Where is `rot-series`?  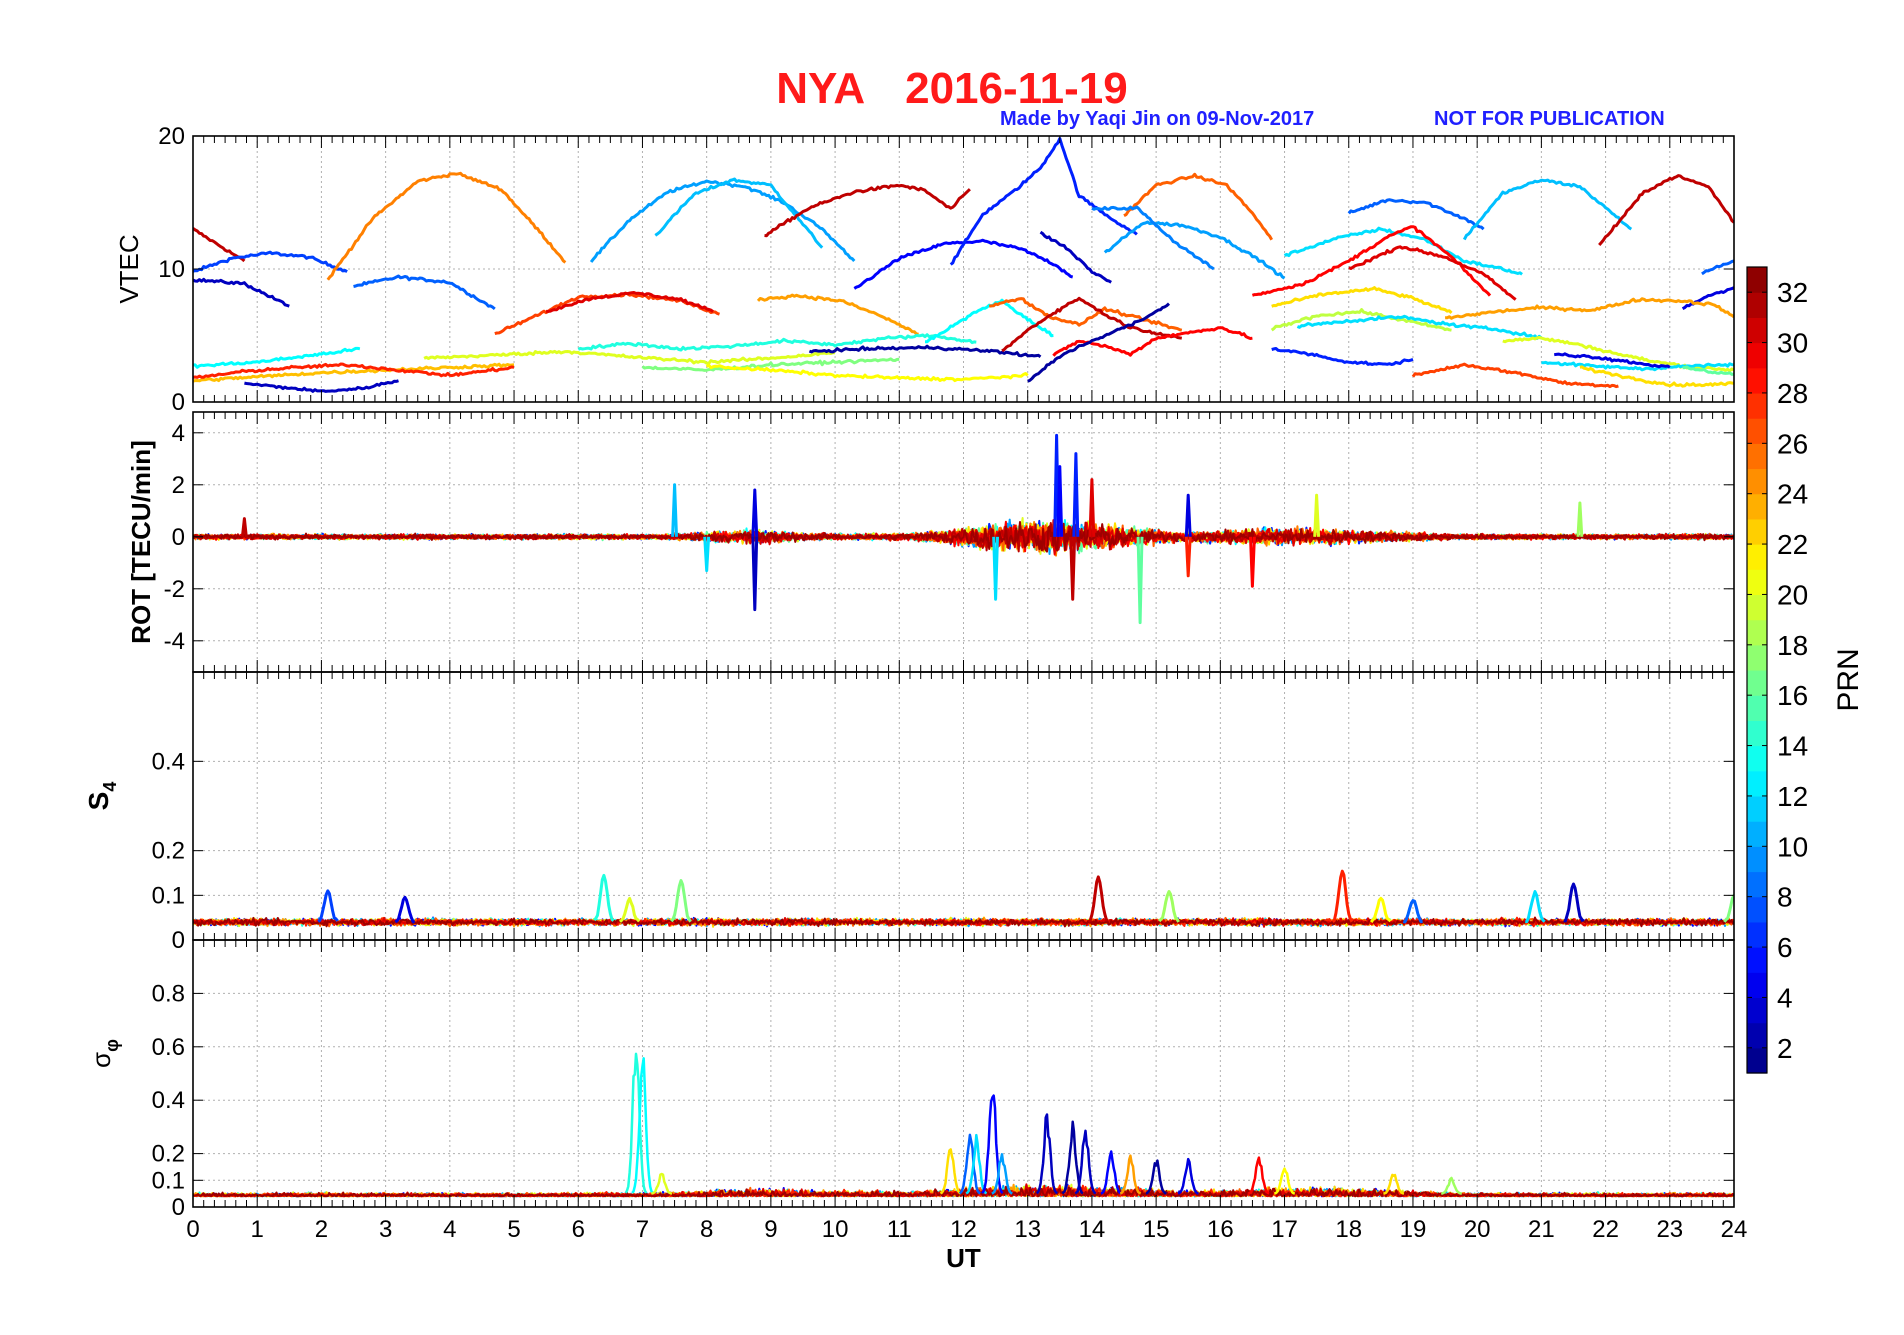 rot-series is located at coordinates (963, 529).